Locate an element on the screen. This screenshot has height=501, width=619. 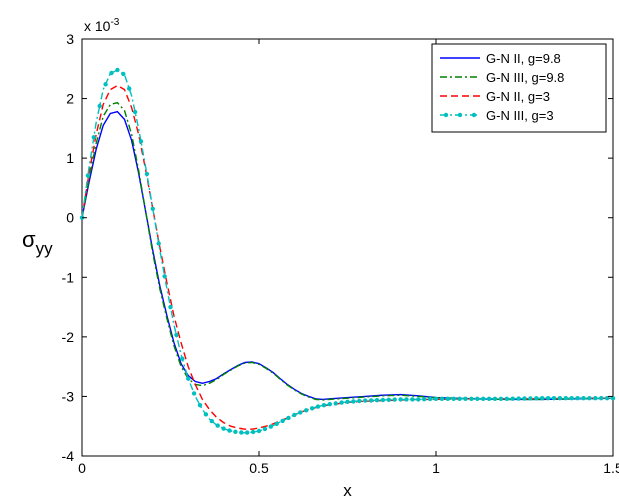
y-axis-exponent-label: x 10-3 is located at coordinates (102, 25).